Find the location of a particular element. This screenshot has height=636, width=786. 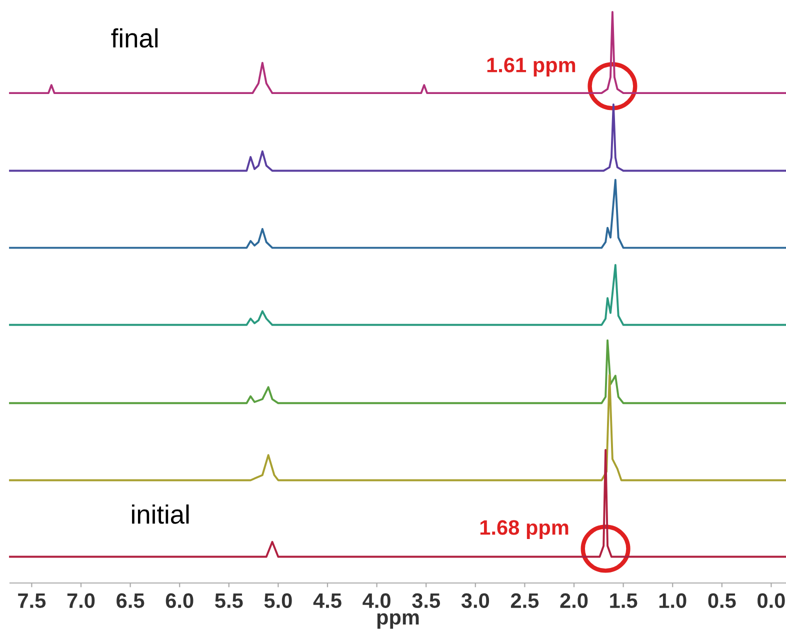

annotation: 1.68 ppm is located at coordinates (524, 530).